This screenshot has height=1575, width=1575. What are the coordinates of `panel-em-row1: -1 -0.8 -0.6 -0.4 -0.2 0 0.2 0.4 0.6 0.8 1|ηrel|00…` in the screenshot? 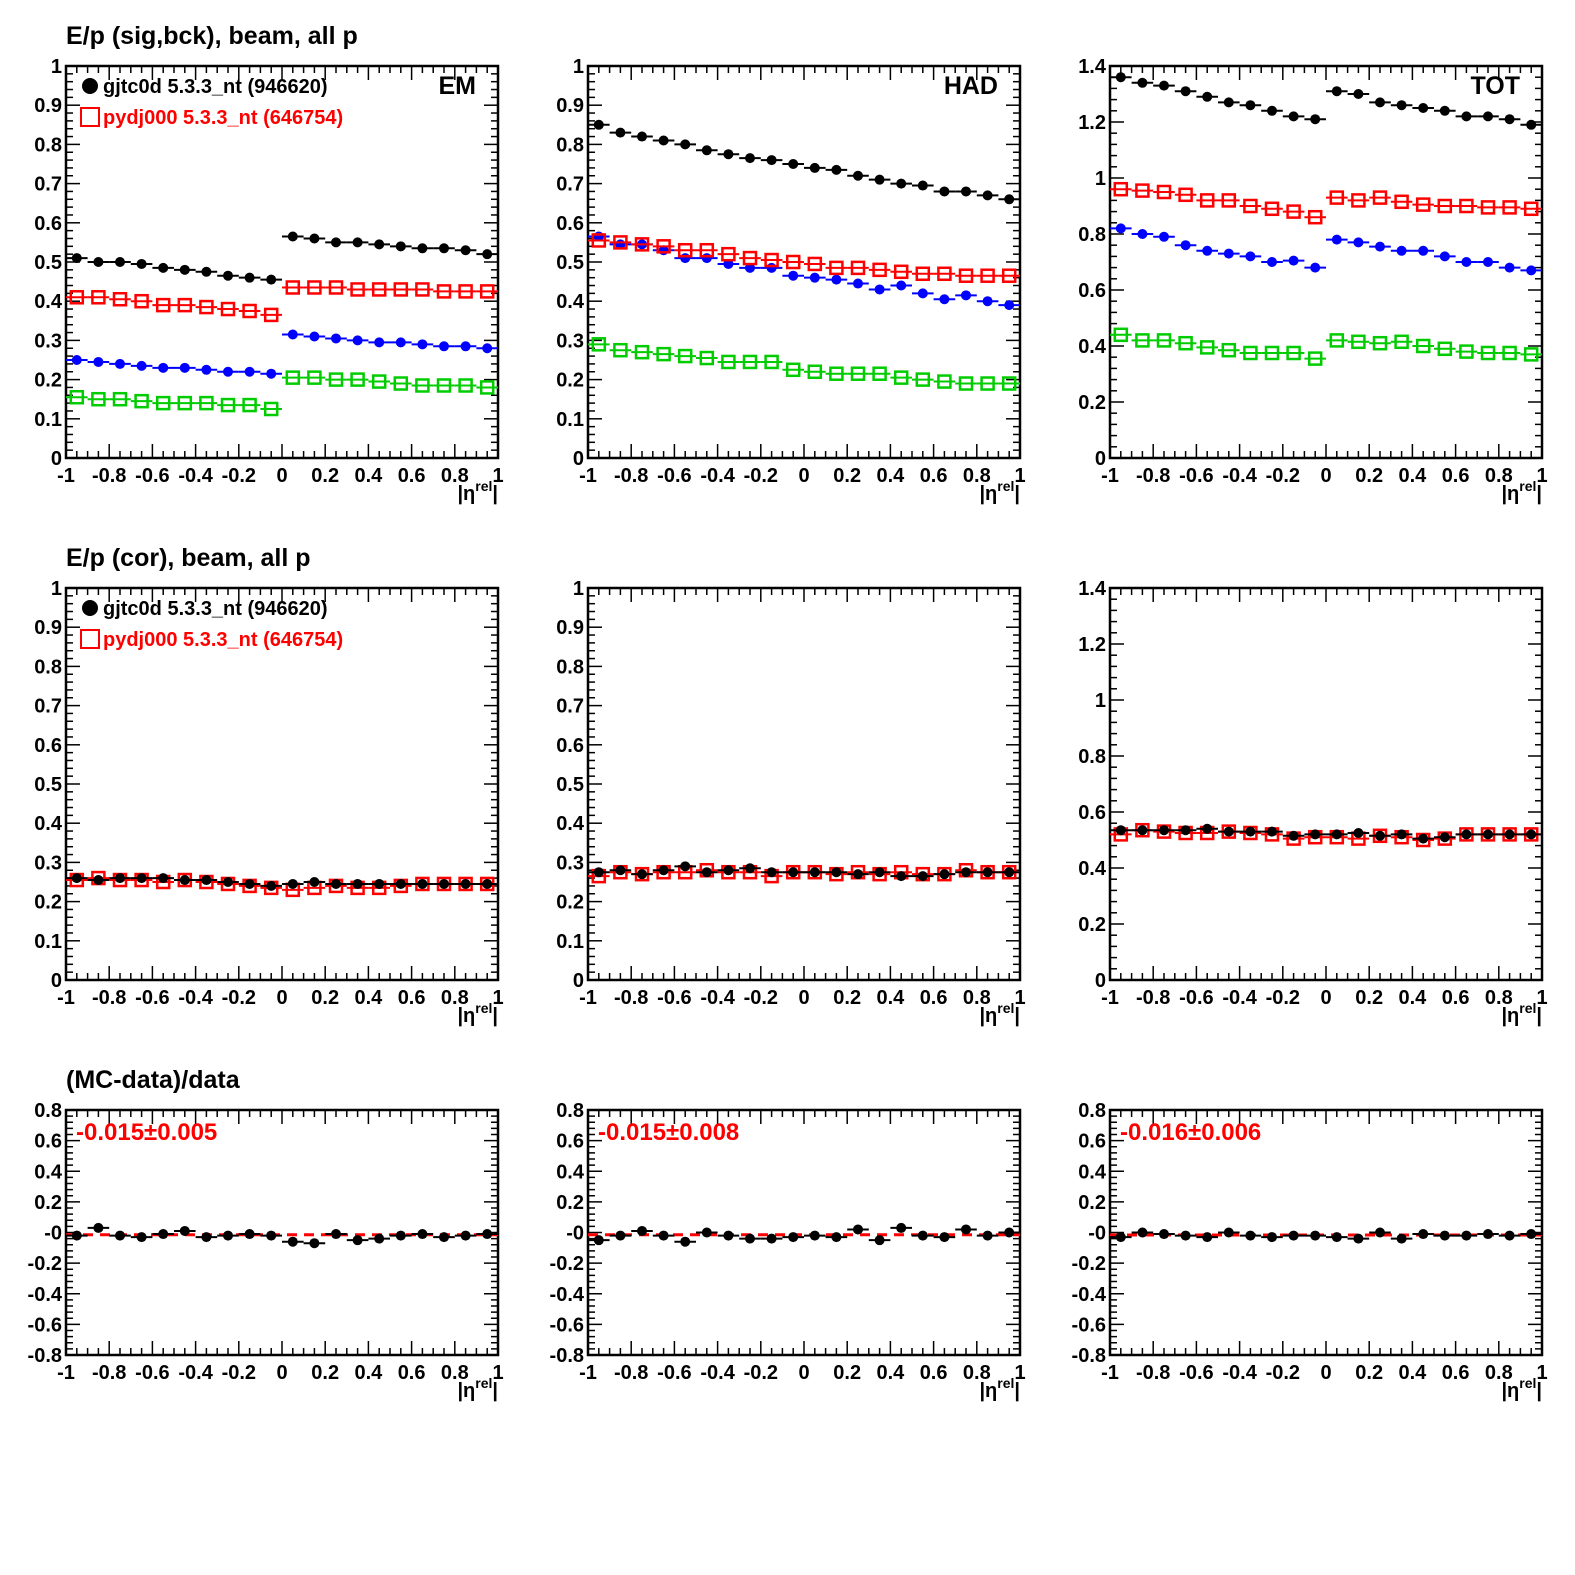 It's located at (268, 280).